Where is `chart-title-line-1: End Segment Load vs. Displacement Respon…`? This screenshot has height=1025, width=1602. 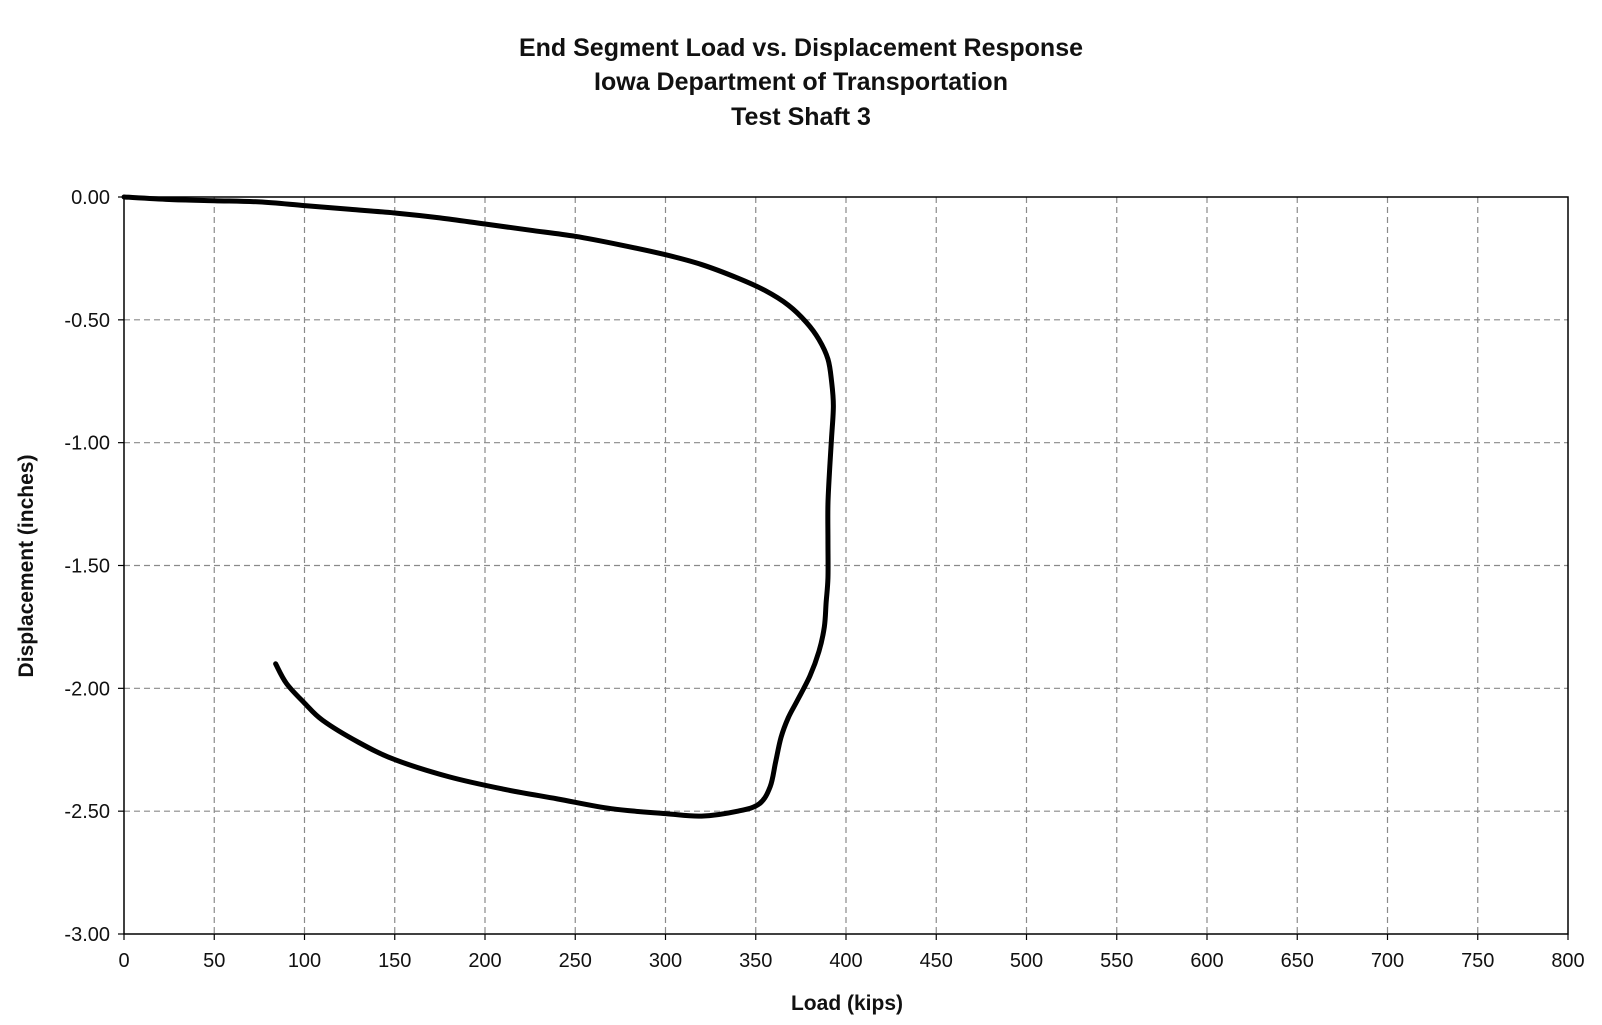
chart-title-line-1: End Segment Load vs. Displacement Respon… is located at coordinates (801, 48).